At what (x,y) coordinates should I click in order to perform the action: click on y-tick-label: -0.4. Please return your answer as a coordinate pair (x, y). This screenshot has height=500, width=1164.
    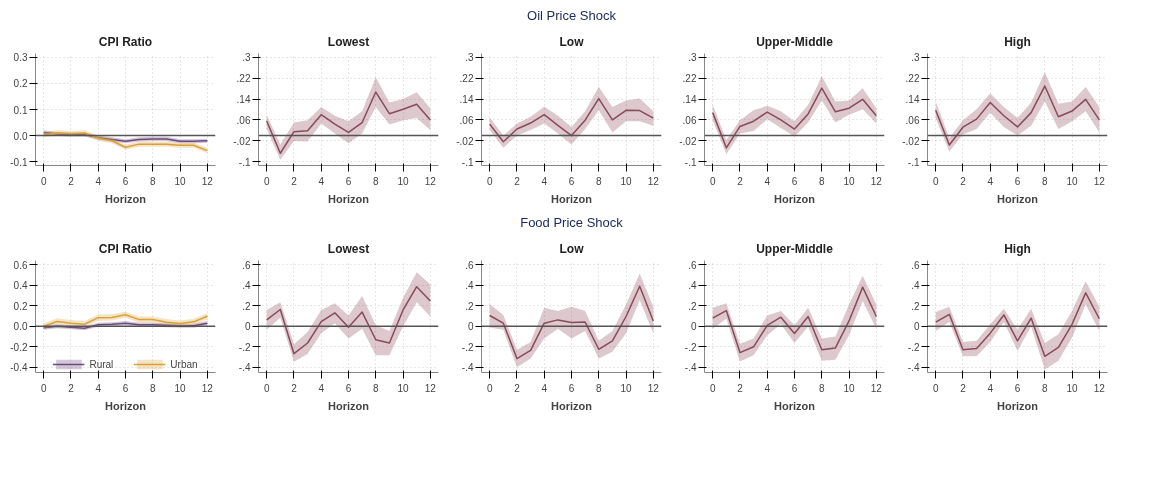
    Looking at the image, I should click on (19, 368).